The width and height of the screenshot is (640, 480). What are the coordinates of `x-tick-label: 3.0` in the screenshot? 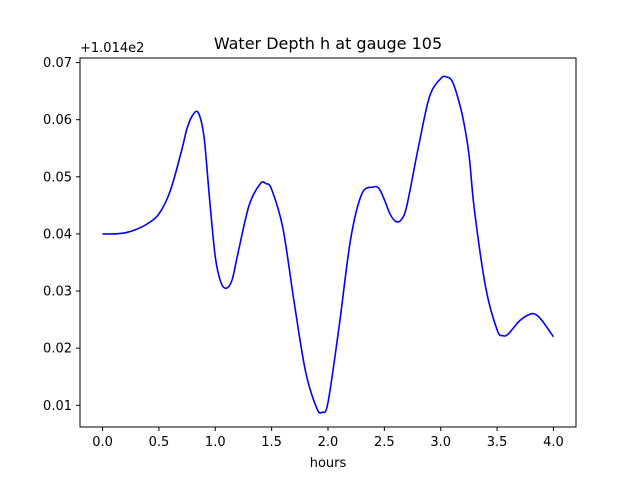 It's located at (440, 442).